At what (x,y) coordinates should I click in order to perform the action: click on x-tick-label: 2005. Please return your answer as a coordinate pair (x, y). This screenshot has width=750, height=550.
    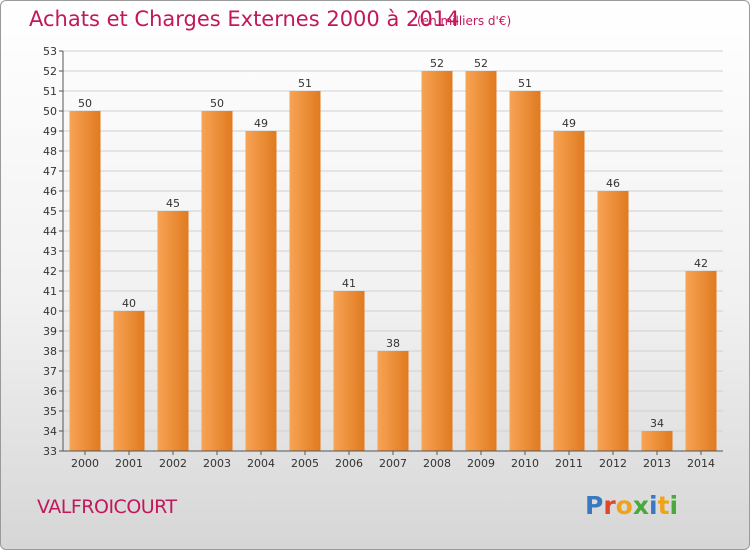
    Looking at the image, I should click on (305, 463).